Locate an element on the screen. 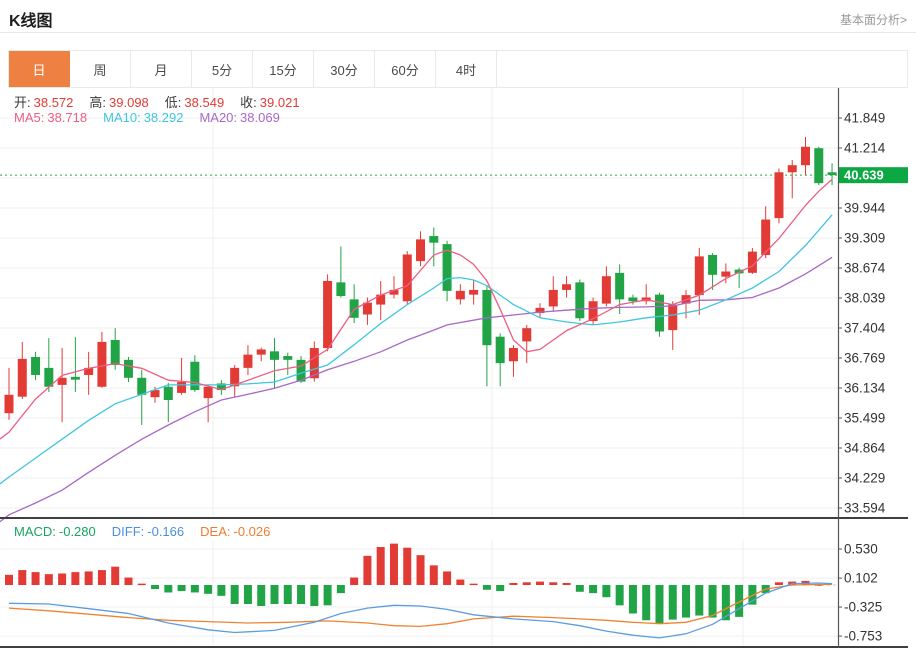  y-axis-label: 38.674 is located at coordinates (865, 267).